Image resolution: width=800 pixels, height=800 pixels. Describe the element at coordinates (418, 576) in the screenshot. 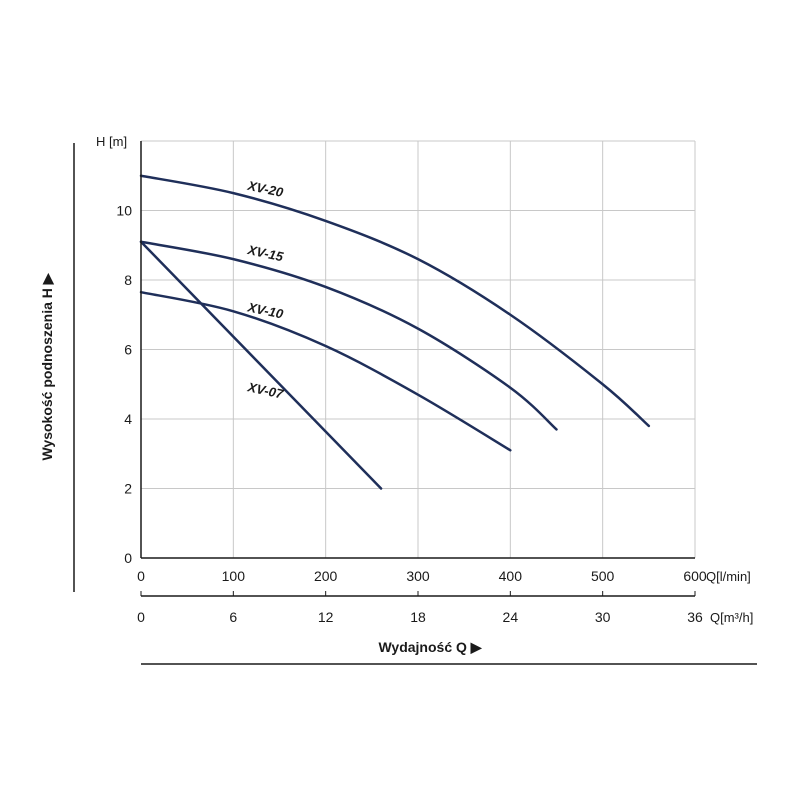

I see `x-tick-label: 300` at that location.